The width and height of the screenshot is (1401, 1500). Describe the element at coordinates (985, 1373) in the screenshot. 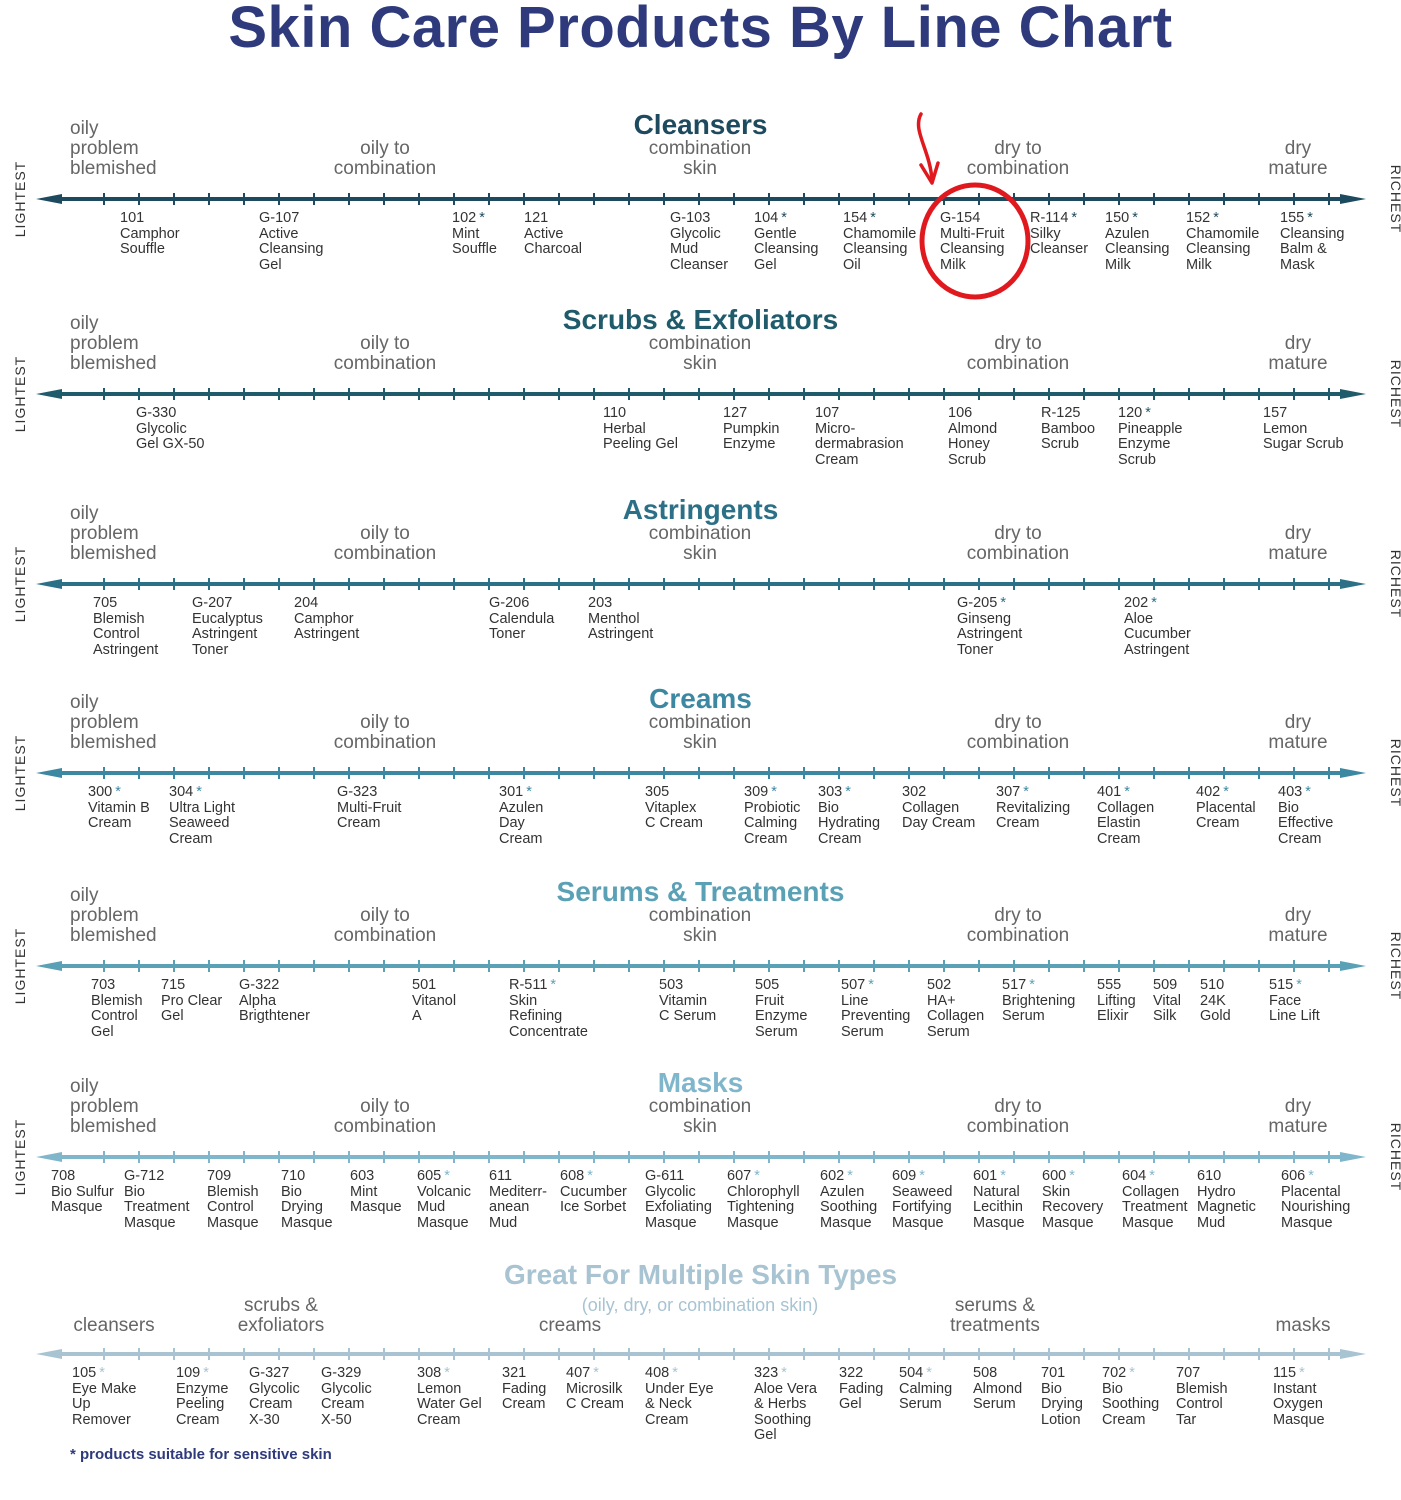

I see `product-code: 508` at that location.